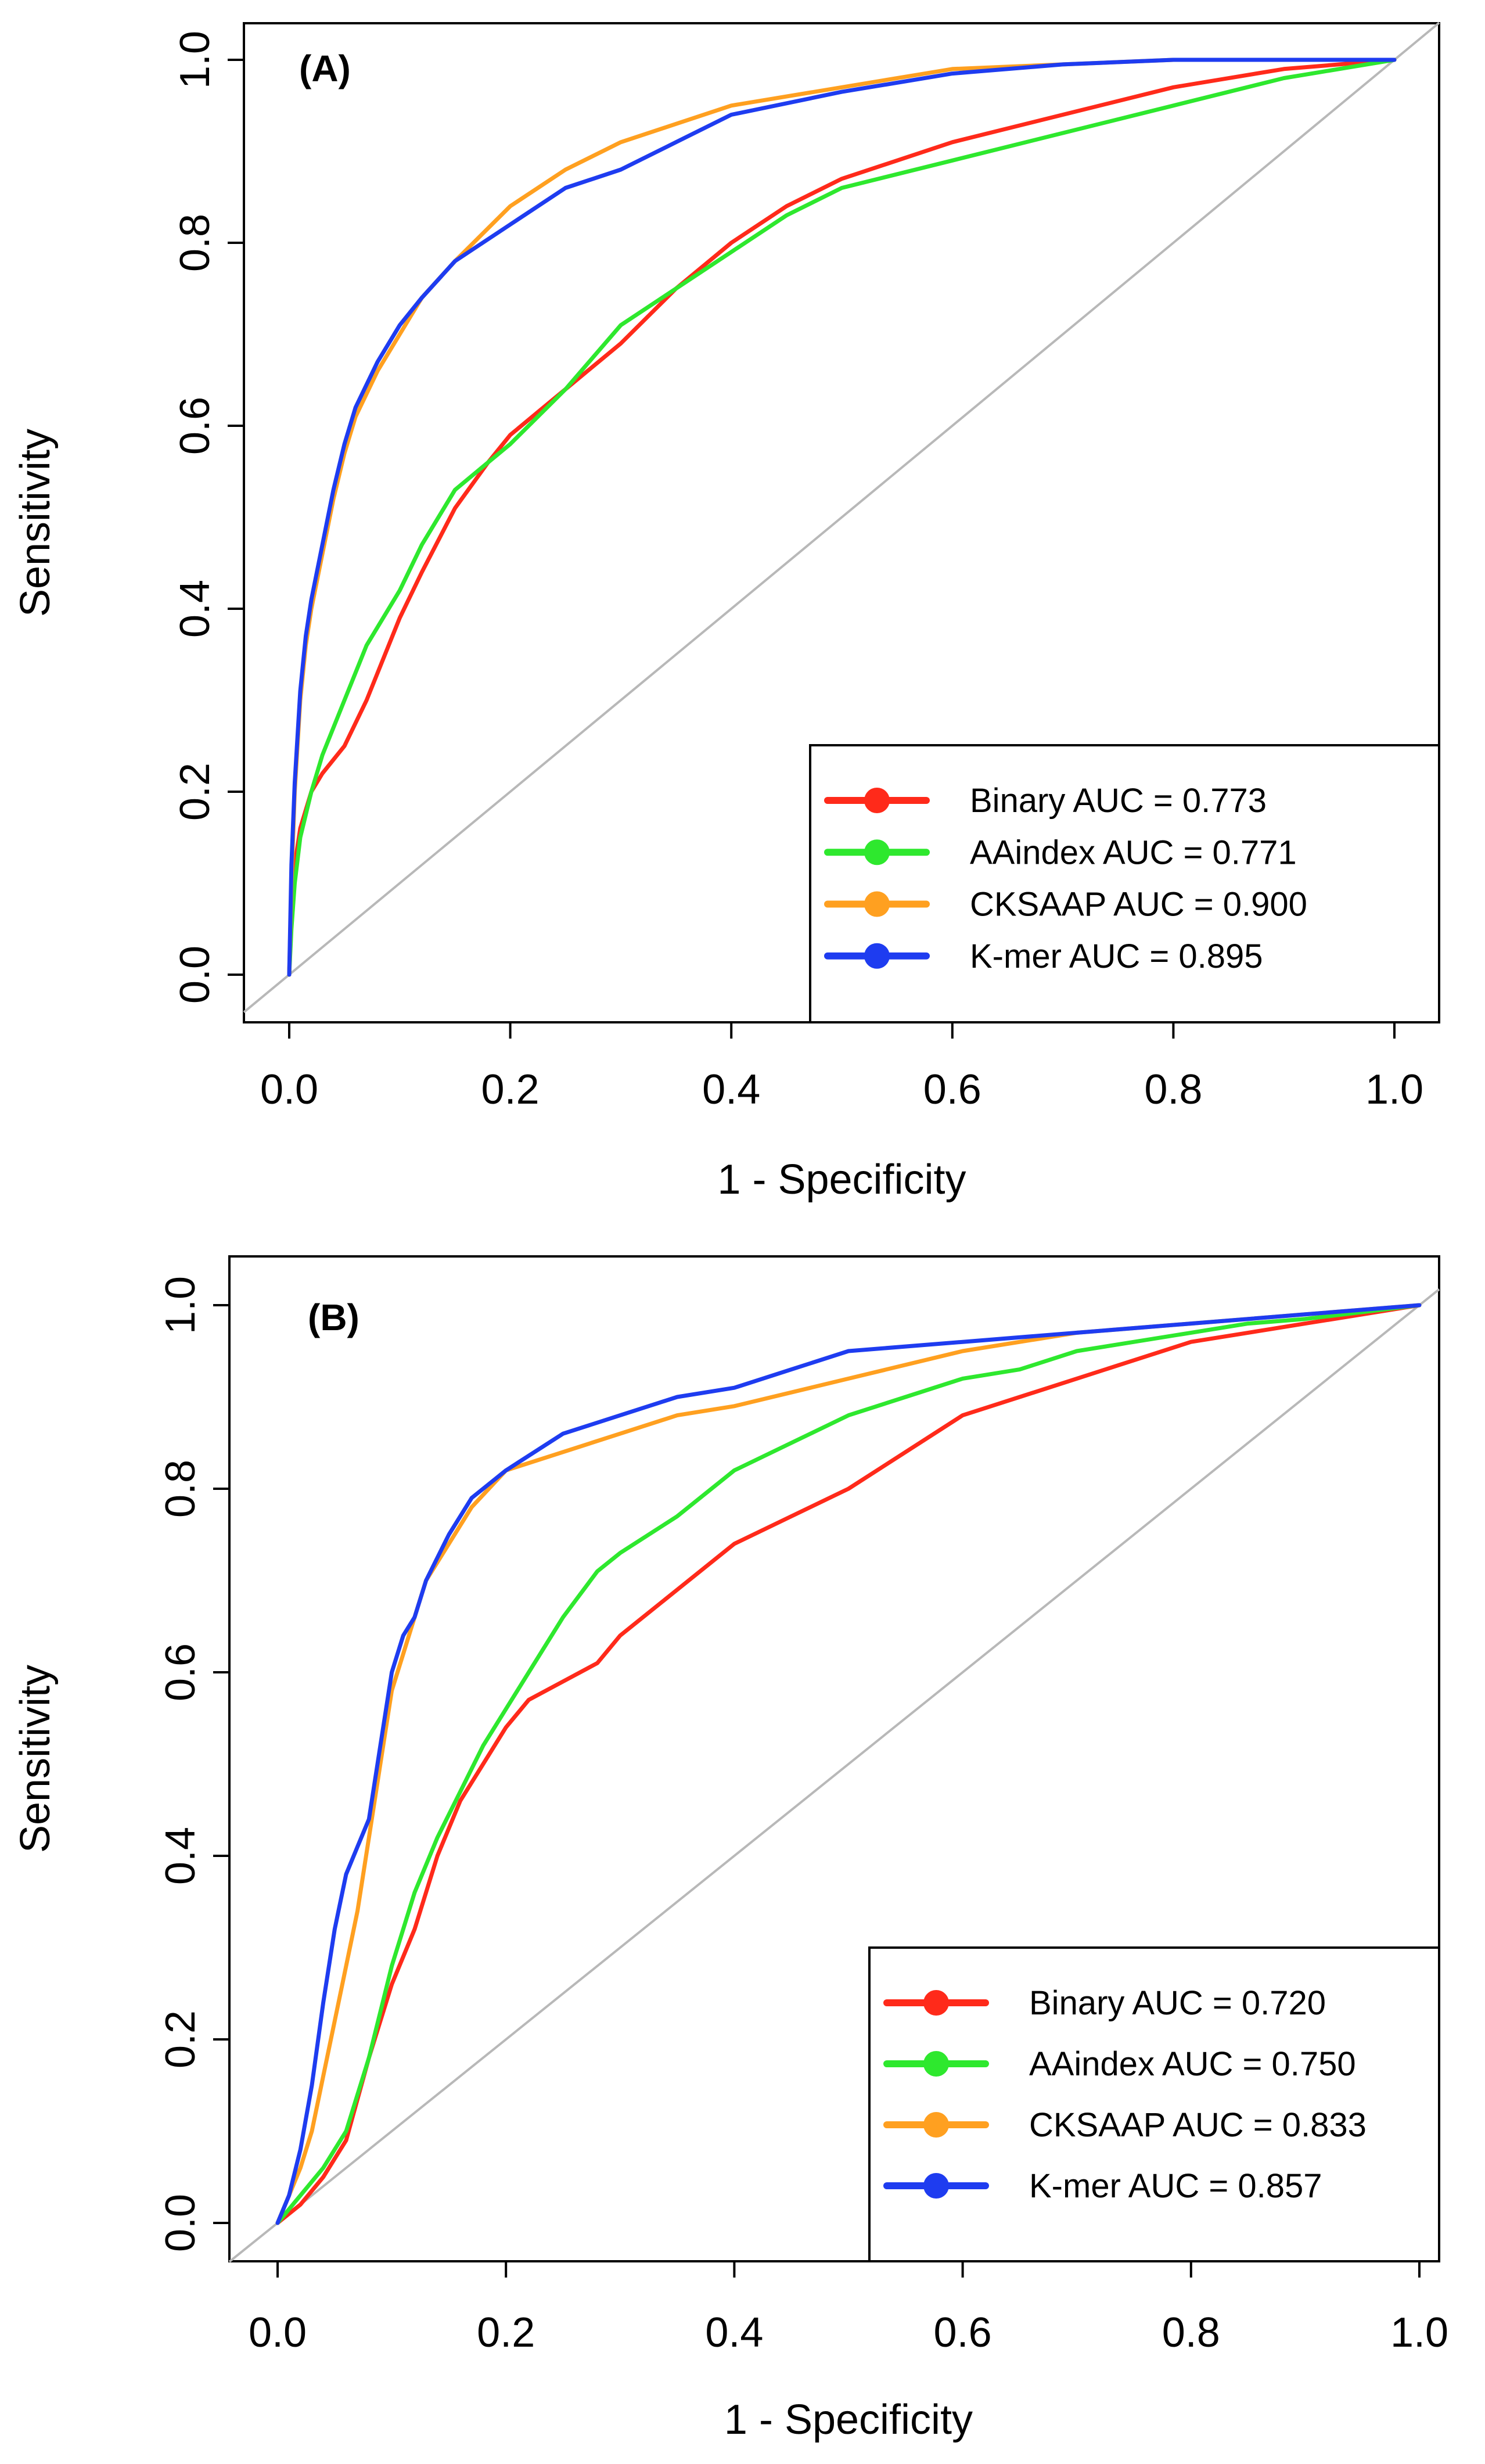  Describe the element at coordinates (325, 69) in the screenshot. I see `panel-label: (A)` at that location.